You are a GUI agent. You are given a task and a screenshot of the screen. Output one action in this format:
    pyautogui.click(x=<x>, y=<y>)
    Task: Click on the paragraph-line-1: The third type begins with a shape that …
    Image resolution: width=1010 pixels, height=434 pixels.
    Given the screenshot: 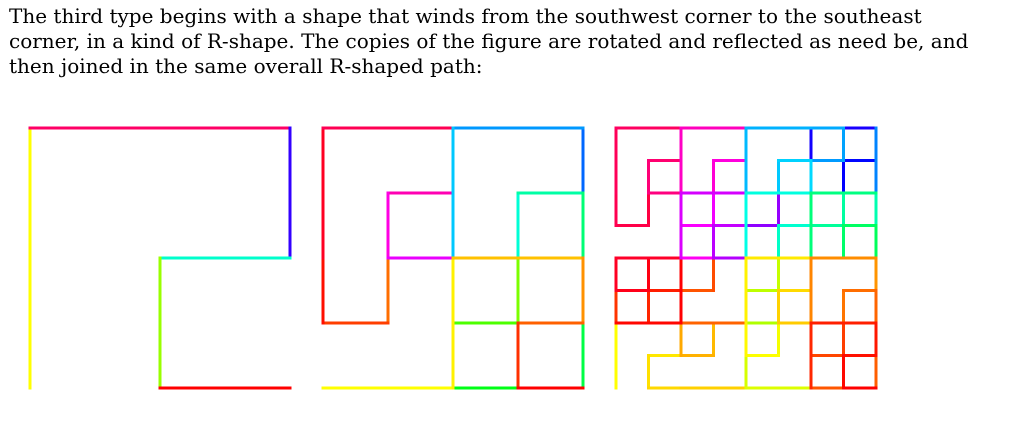 What is the action you would take?
    pyautogui.click(x=465, y=16)
    